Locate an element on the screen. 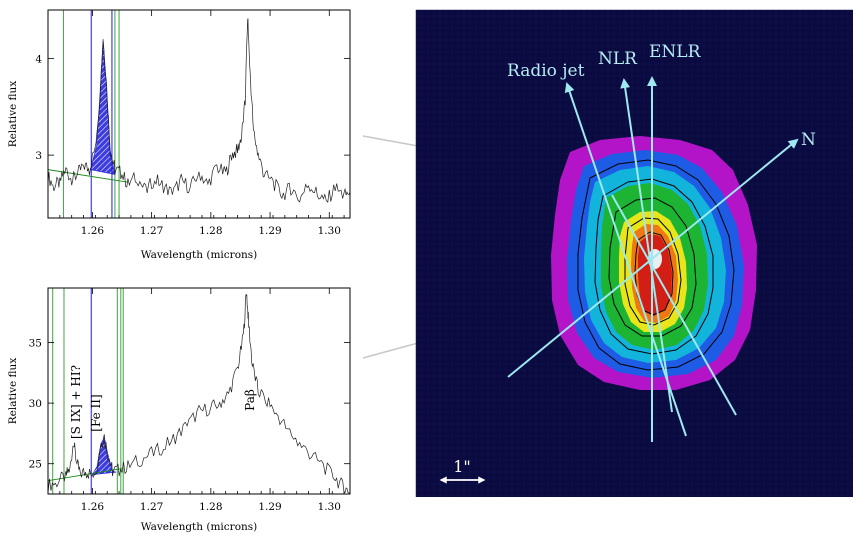 This screenshot has height=545, width=861. top-x-tick-label-1: 1.27 is located at coordinates (151, 231).